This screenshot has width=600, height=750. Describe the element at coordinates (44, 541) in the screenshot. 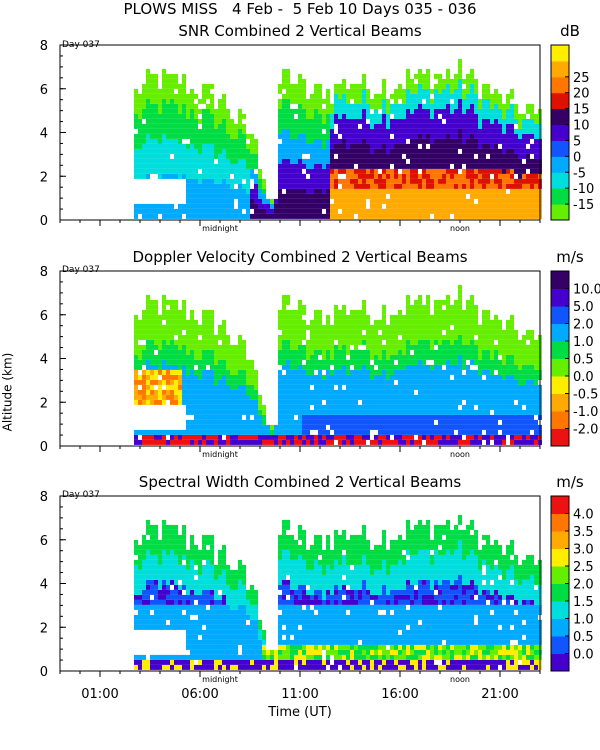

I see `panel3-ytick-label: 6` at that location.